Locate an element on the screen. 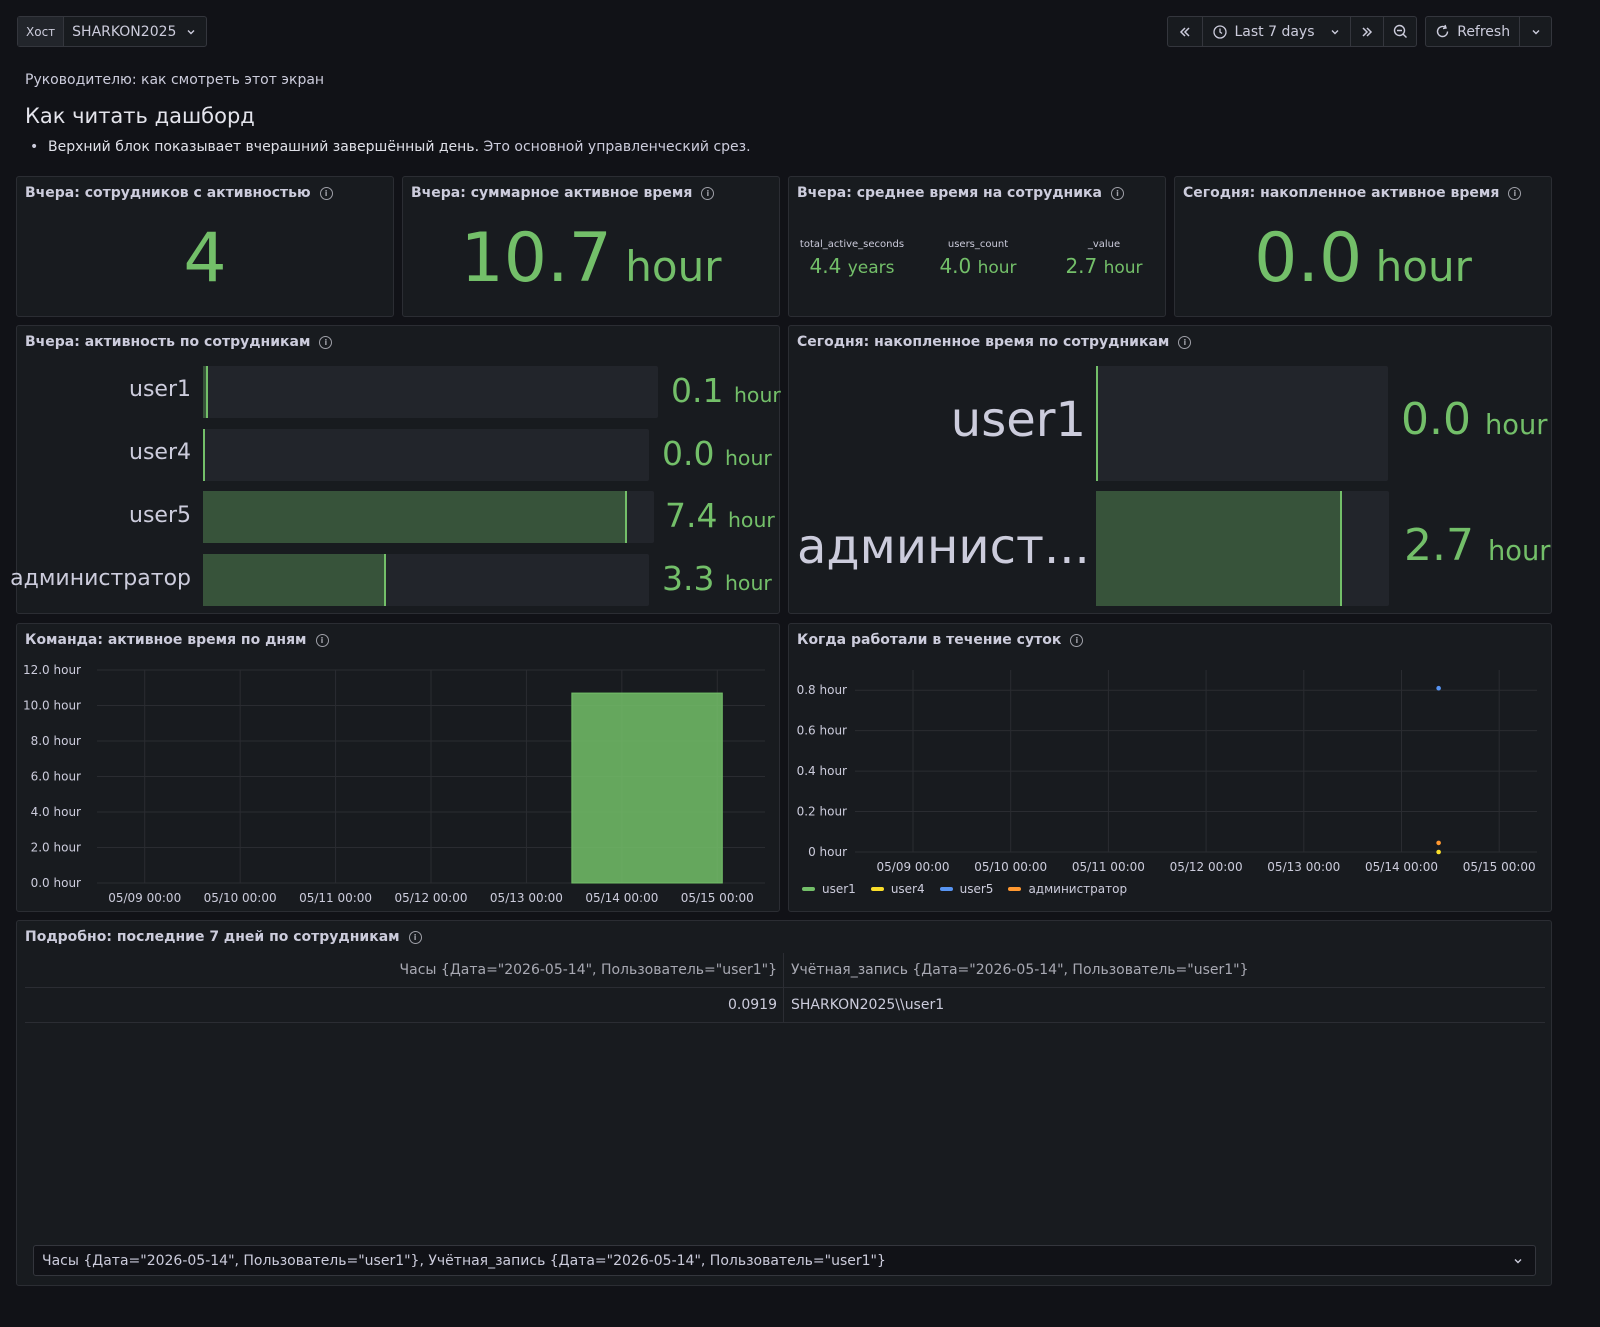 The width and height of the screenshot is (1600, 1327). y-tick-label: 2.0 hour is located at coordinates (56, 848).